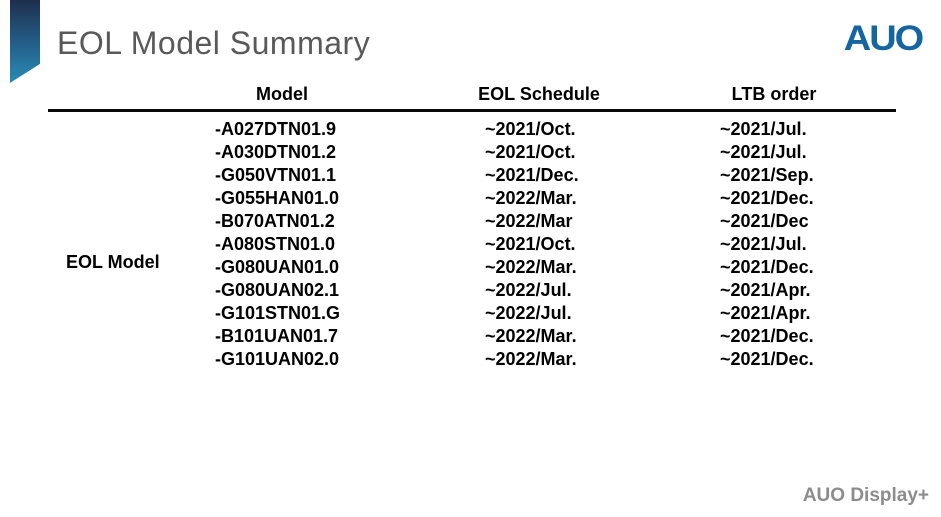 Image resolution: width=941 pixels, height=517 pixels. What do you see at coordinates (472, 110) in the screenshot?
I see `table-header-divider` at bounding box center [472, 110].